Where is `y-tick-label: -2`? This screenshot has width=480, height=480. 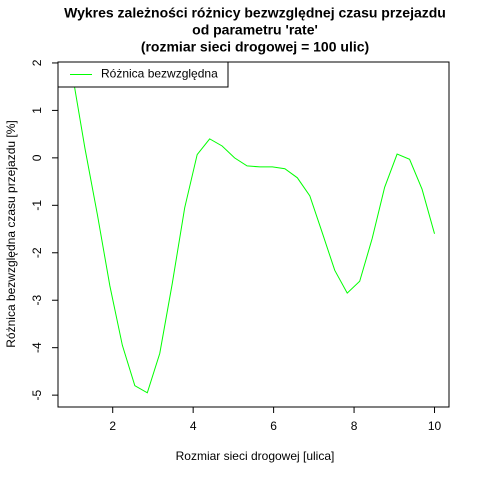 y-tick-label: -2 is located at coordinates (37, 252).